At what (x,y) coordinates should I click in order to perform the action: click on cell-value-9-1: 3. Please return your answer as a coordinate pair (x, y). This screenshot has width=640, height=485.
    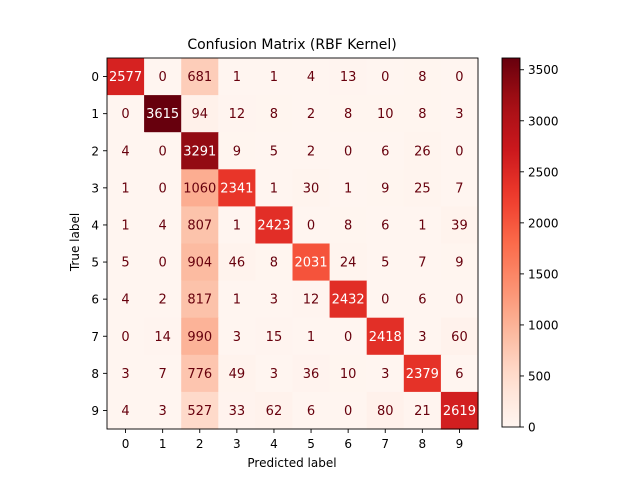
    Looking at the image, I should click on (163, 411).